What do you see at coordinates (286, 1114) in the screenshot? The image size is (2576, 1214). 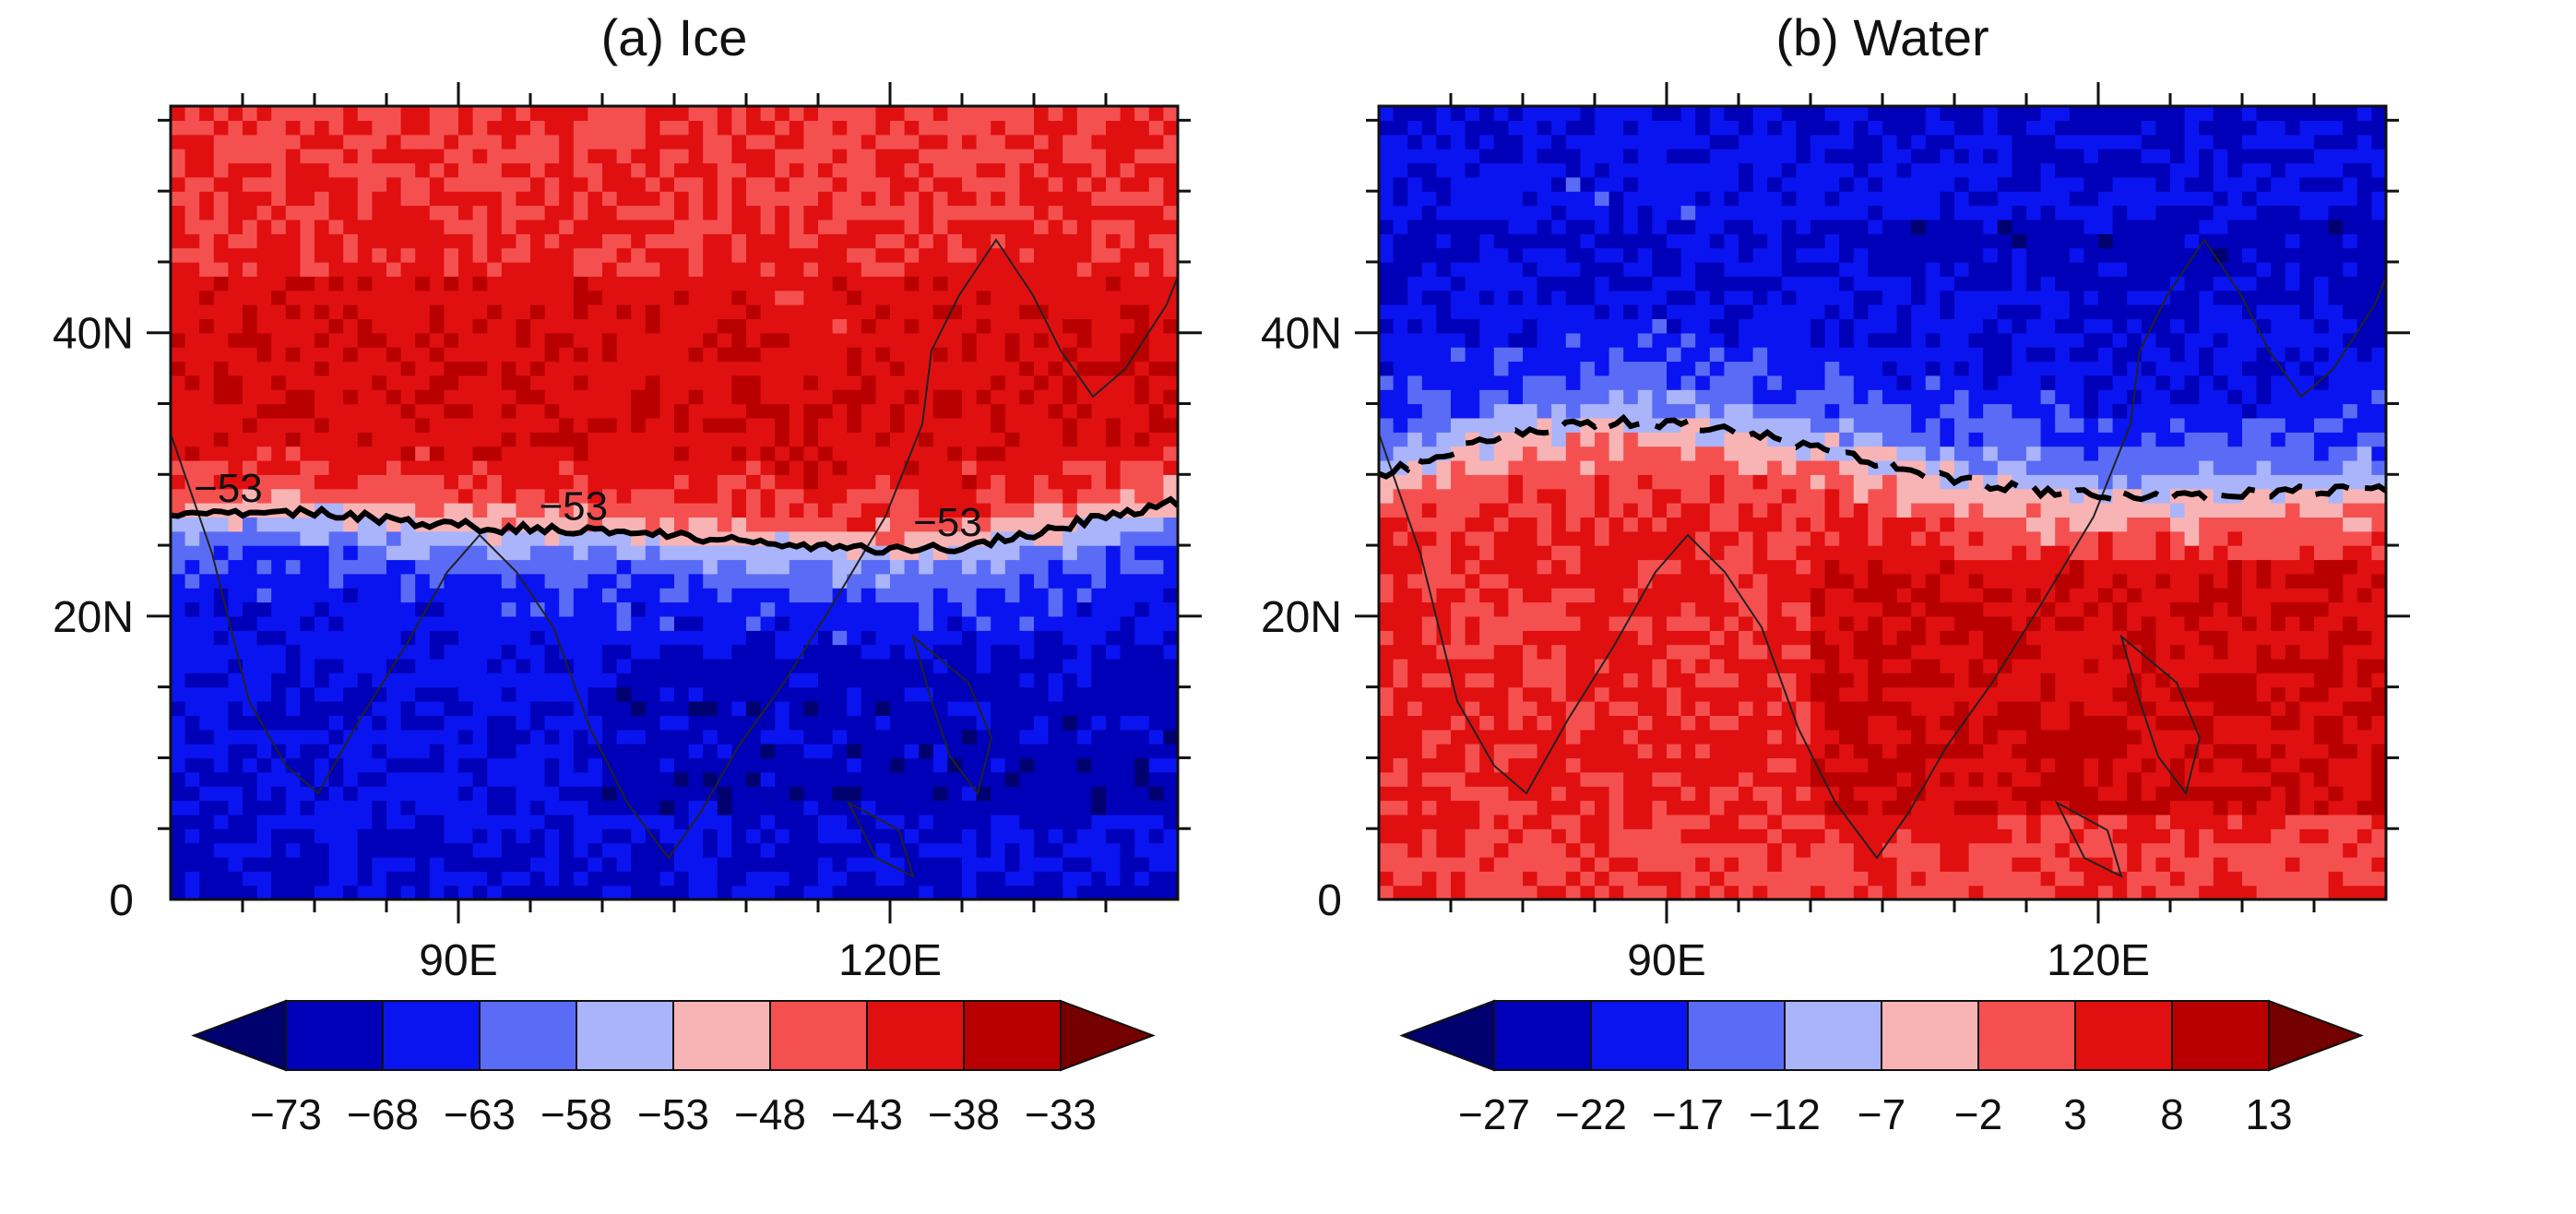 I see `colorbar-label: −73` at bounding box center [286, 1114].